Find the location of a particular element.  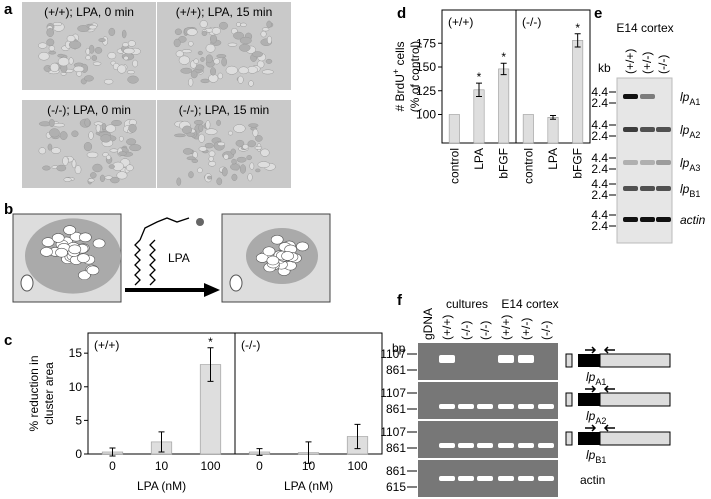

exon-coding is located at coordinates (589, 360).